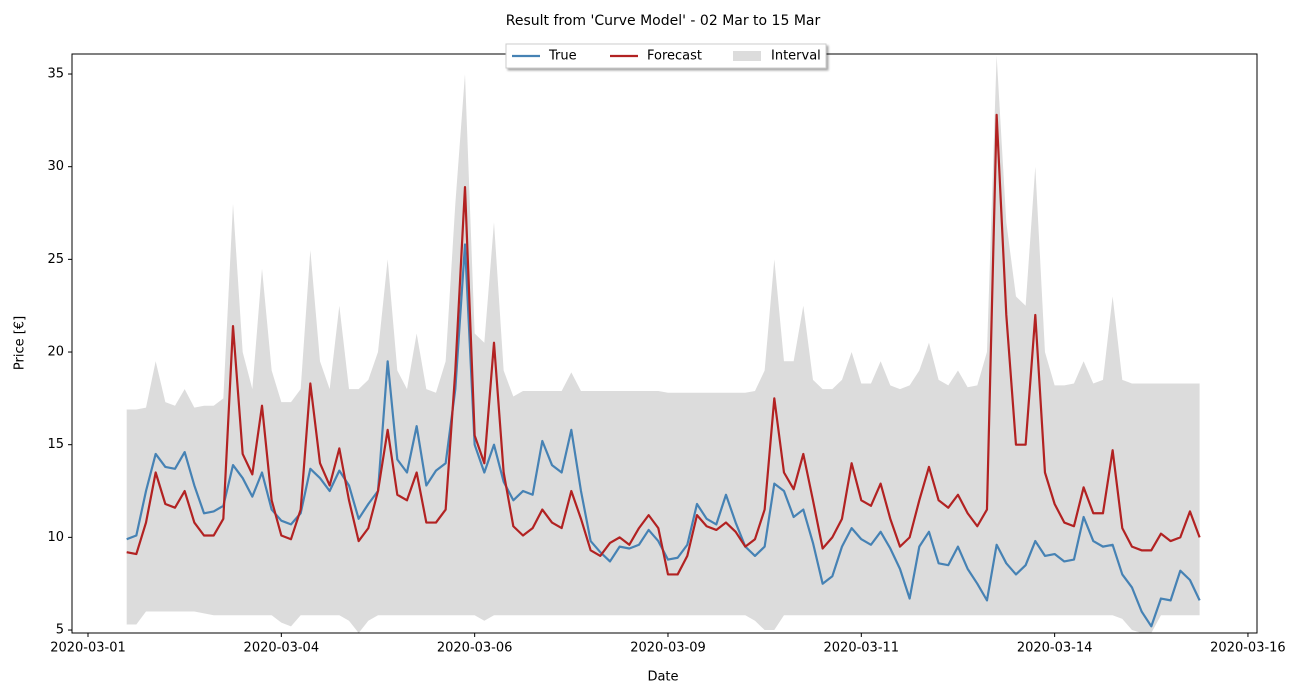 This screenshot has width=1300, height=700. What do you see at coordinates (1055, 648) in the screenshot?
I see `x-tick-label: 2020-03-14` at bounding box center [1055, 648].